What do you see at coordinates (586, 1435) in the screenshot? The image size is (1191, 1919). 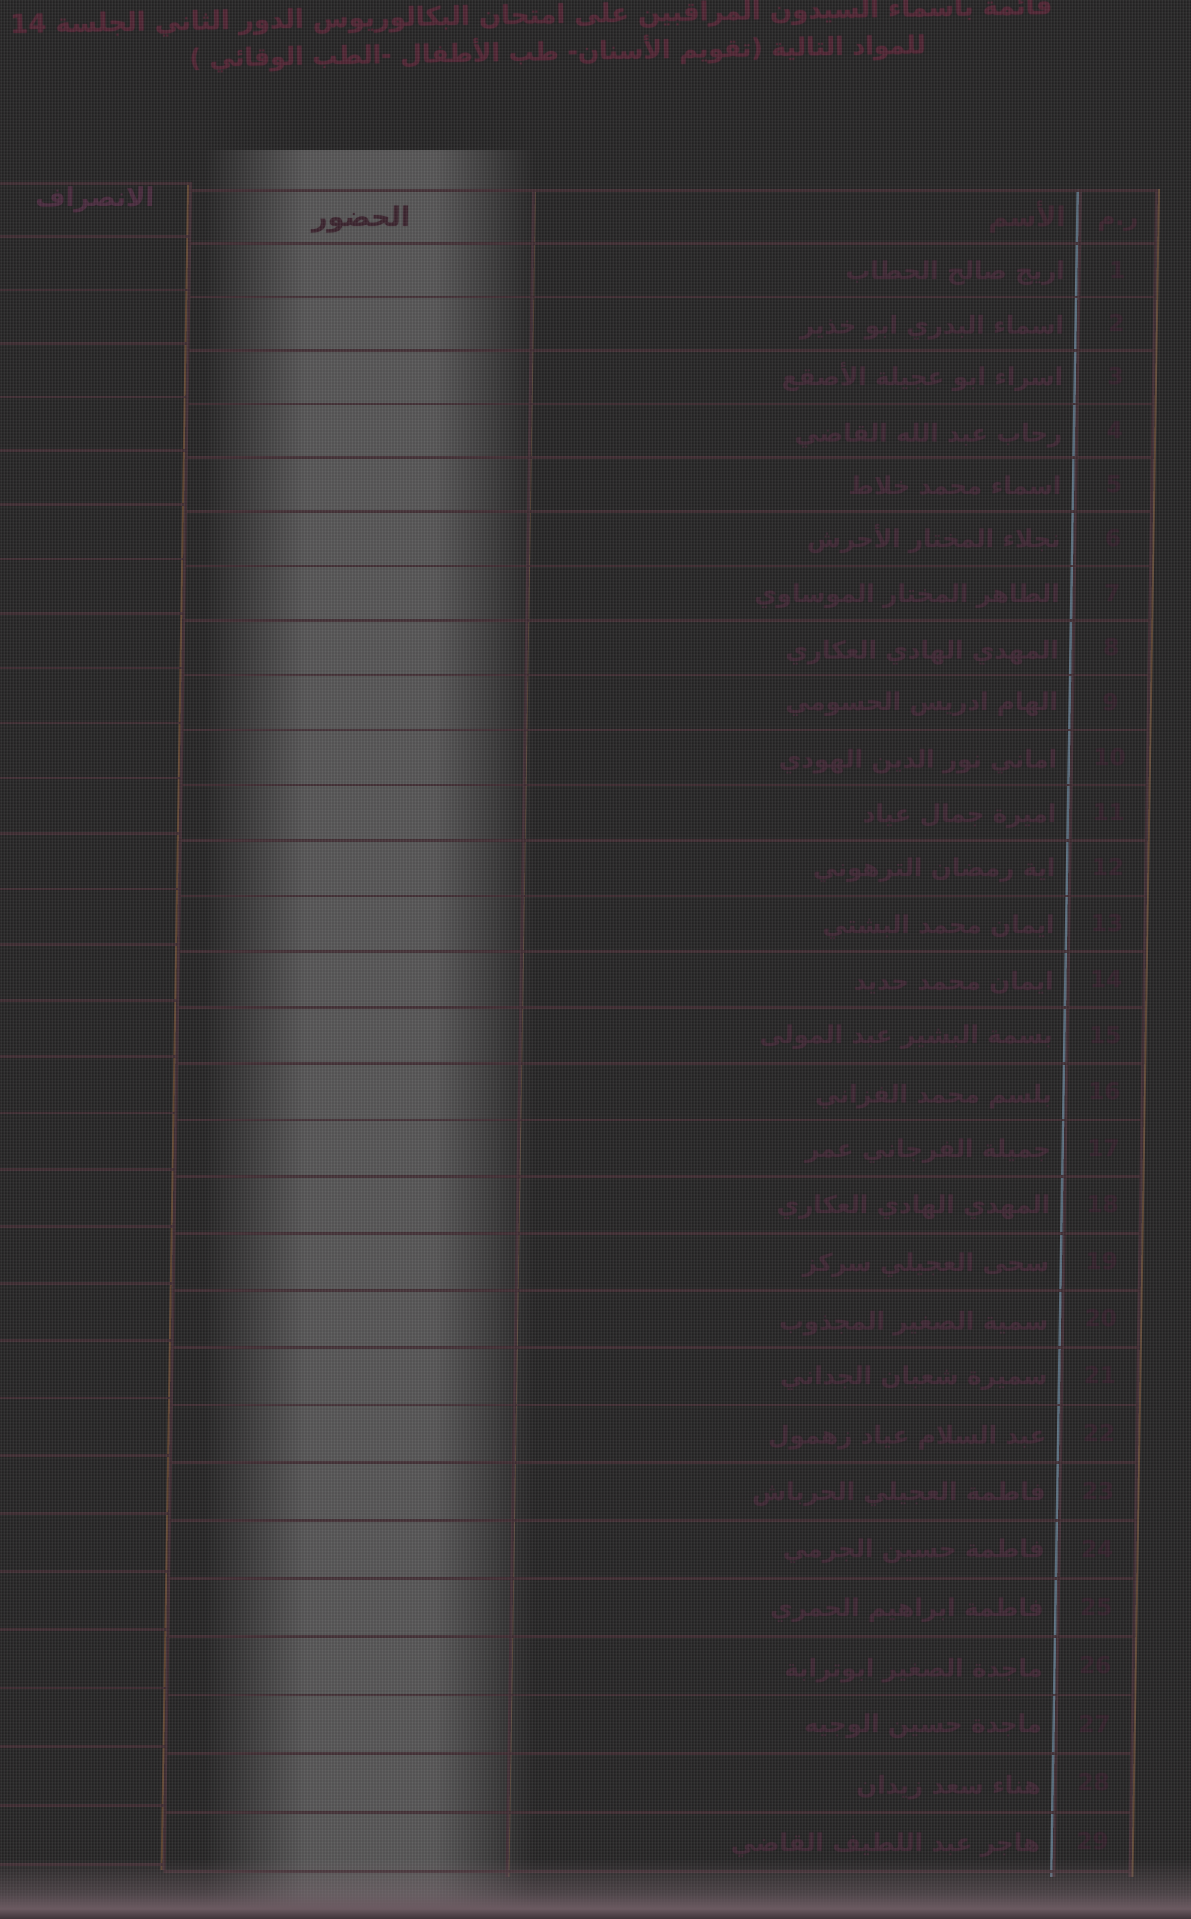 I see `table-row: 22 عبد السلام عياد زهمول` at bounding box center [586, 1435].